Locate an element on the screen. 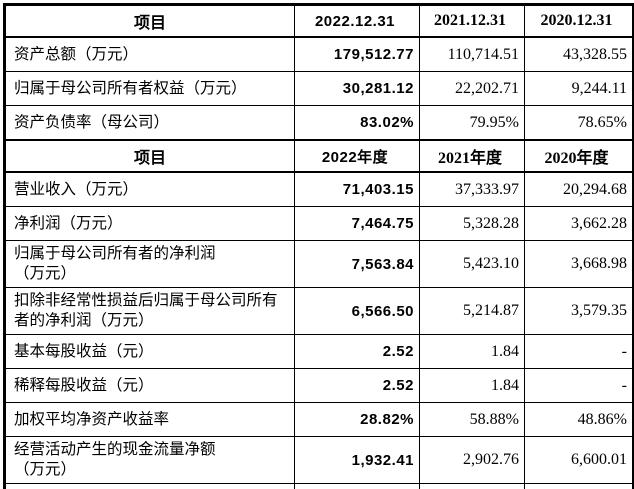 The height and width of the screenshot is (489, 634). table-row-operating-revenue: 营业收入（万元） 71,403.15 37,333.97 20,294.68 is located at coordinates (319, 189).